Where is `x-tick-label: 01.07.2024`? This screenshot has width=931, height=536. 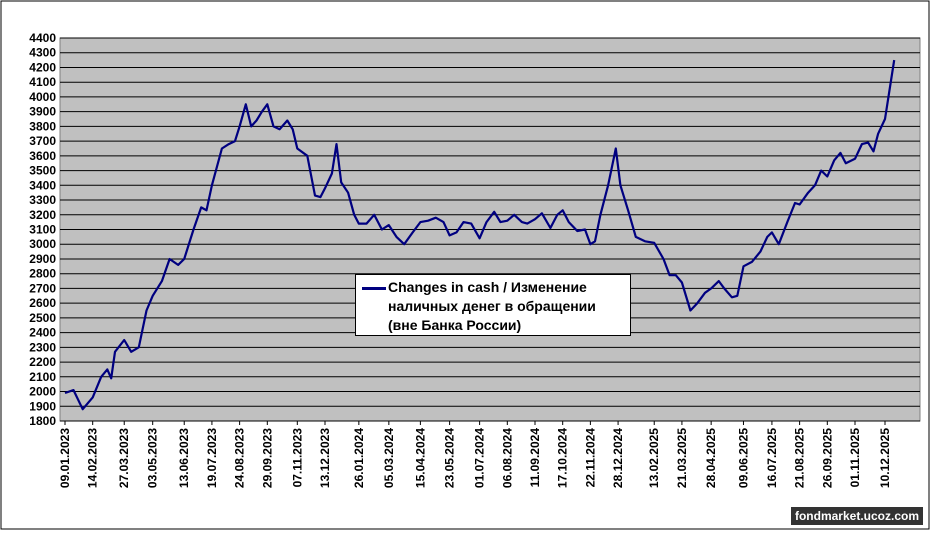
x-tick-label: 01.07.2024 is located at coordinates (480, 458).